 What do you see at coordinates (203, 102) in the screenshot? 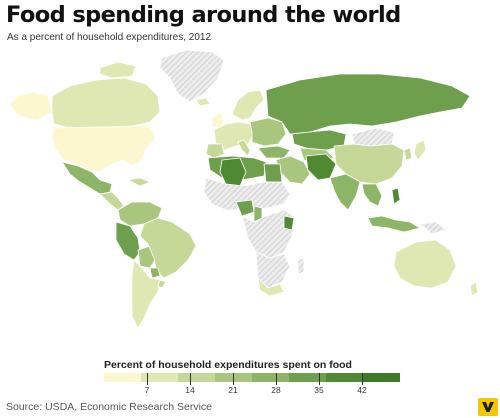
I see `iceland-region` at bounding box center [203, 102].